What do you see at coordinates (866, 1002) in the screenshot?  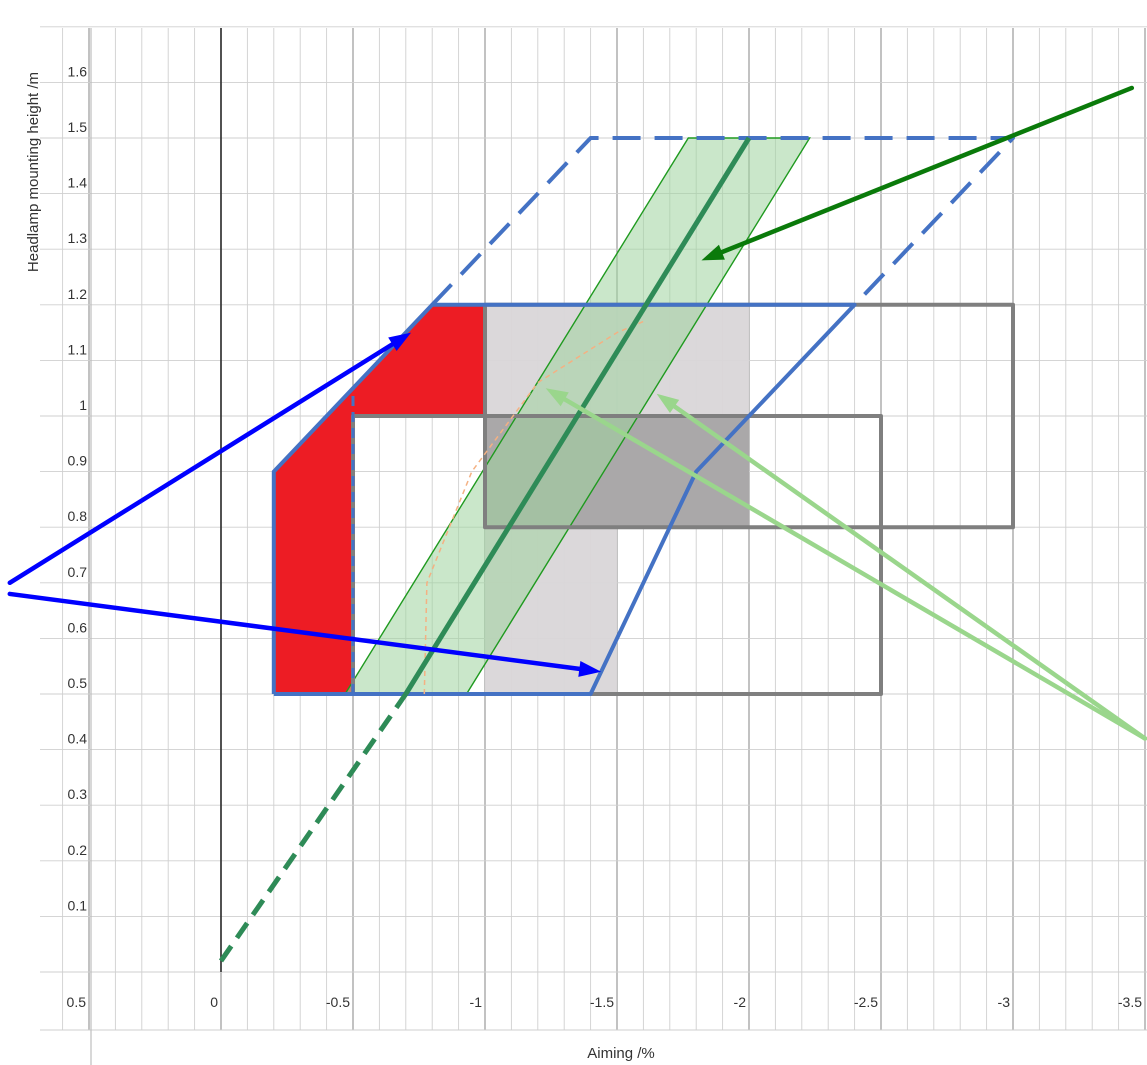 I see `x-tick-label: -2.5` at bounding box center [866, 1002].